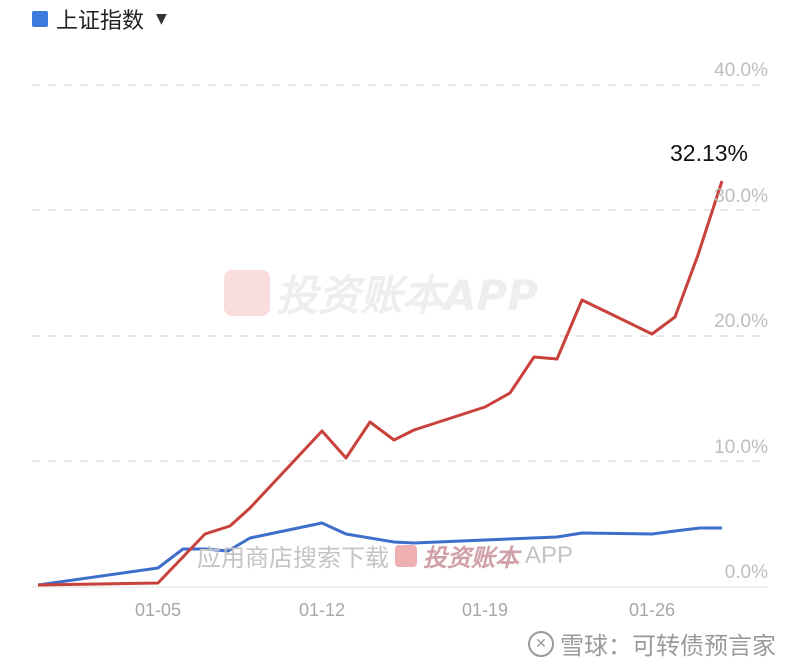  Describe the element at coordinates (549, 555) in the screenshot. I see `watermark-suffix: APP` at that location.